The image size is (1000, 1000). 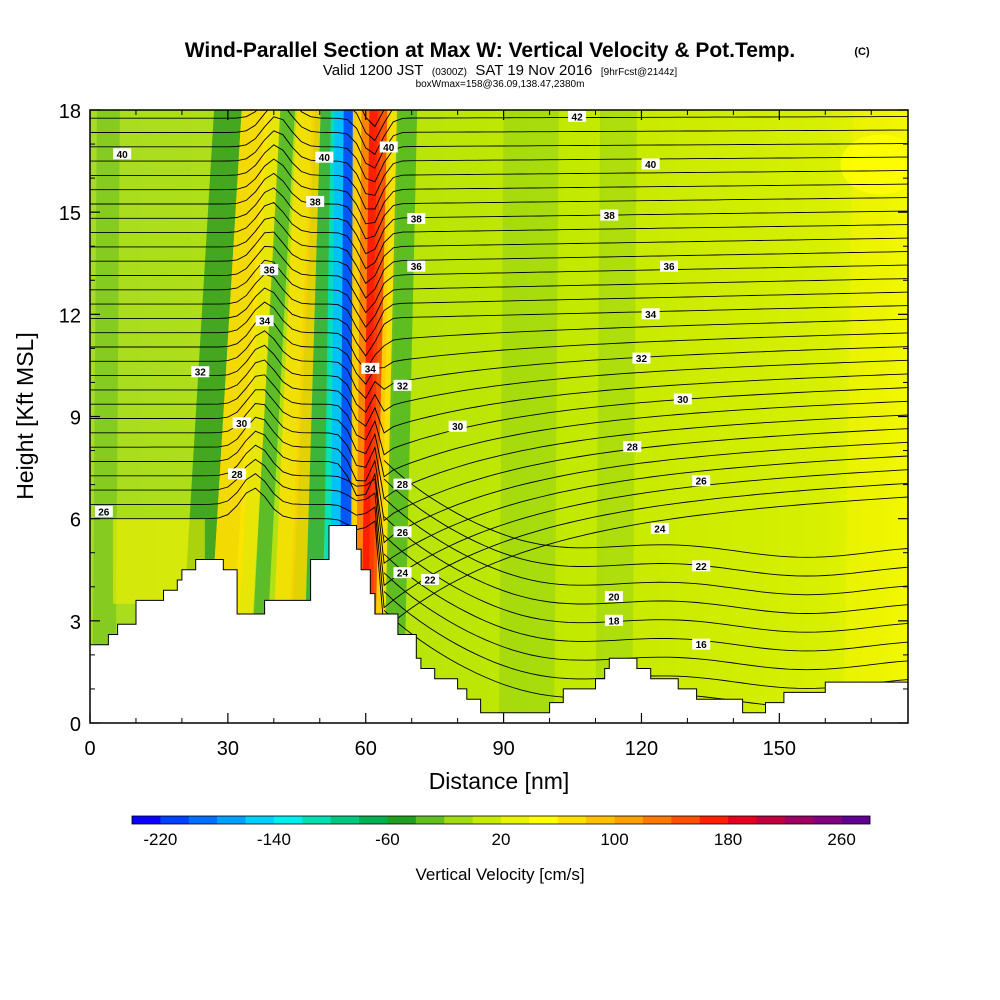 I want to click on y-tick-label: 15, so click(x=70, y=214).